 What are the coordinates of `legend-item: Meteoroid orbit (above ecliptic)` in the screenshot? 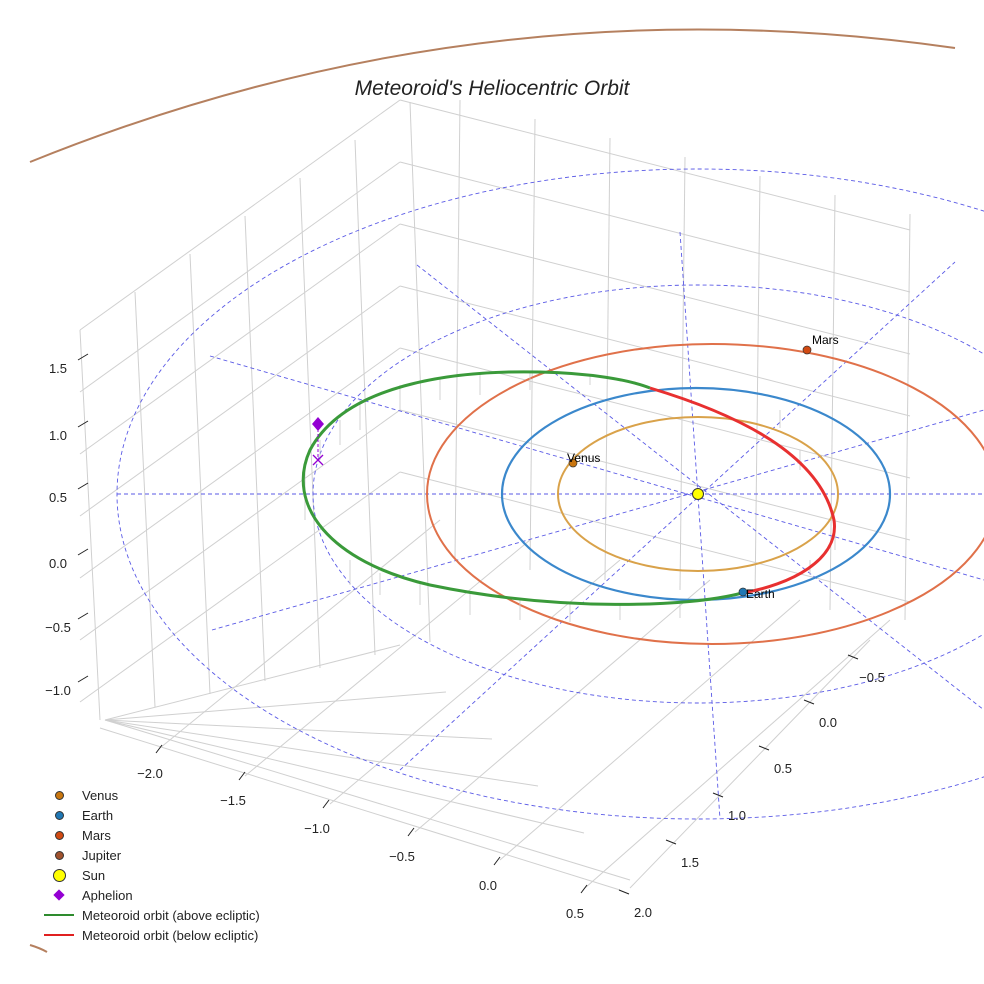 It's located at (149, 915).